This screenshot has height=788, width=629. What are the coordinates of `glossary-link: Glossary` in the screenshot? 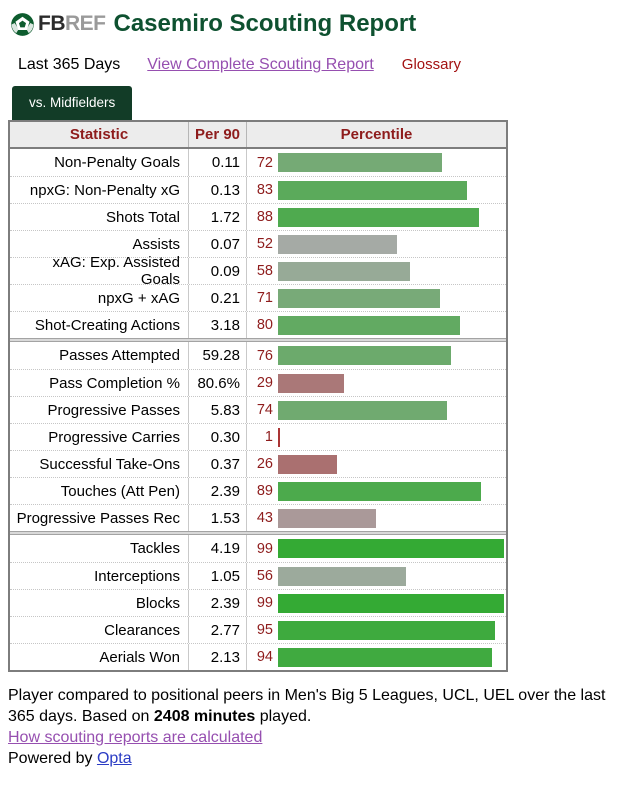 It's located at (431, 64).